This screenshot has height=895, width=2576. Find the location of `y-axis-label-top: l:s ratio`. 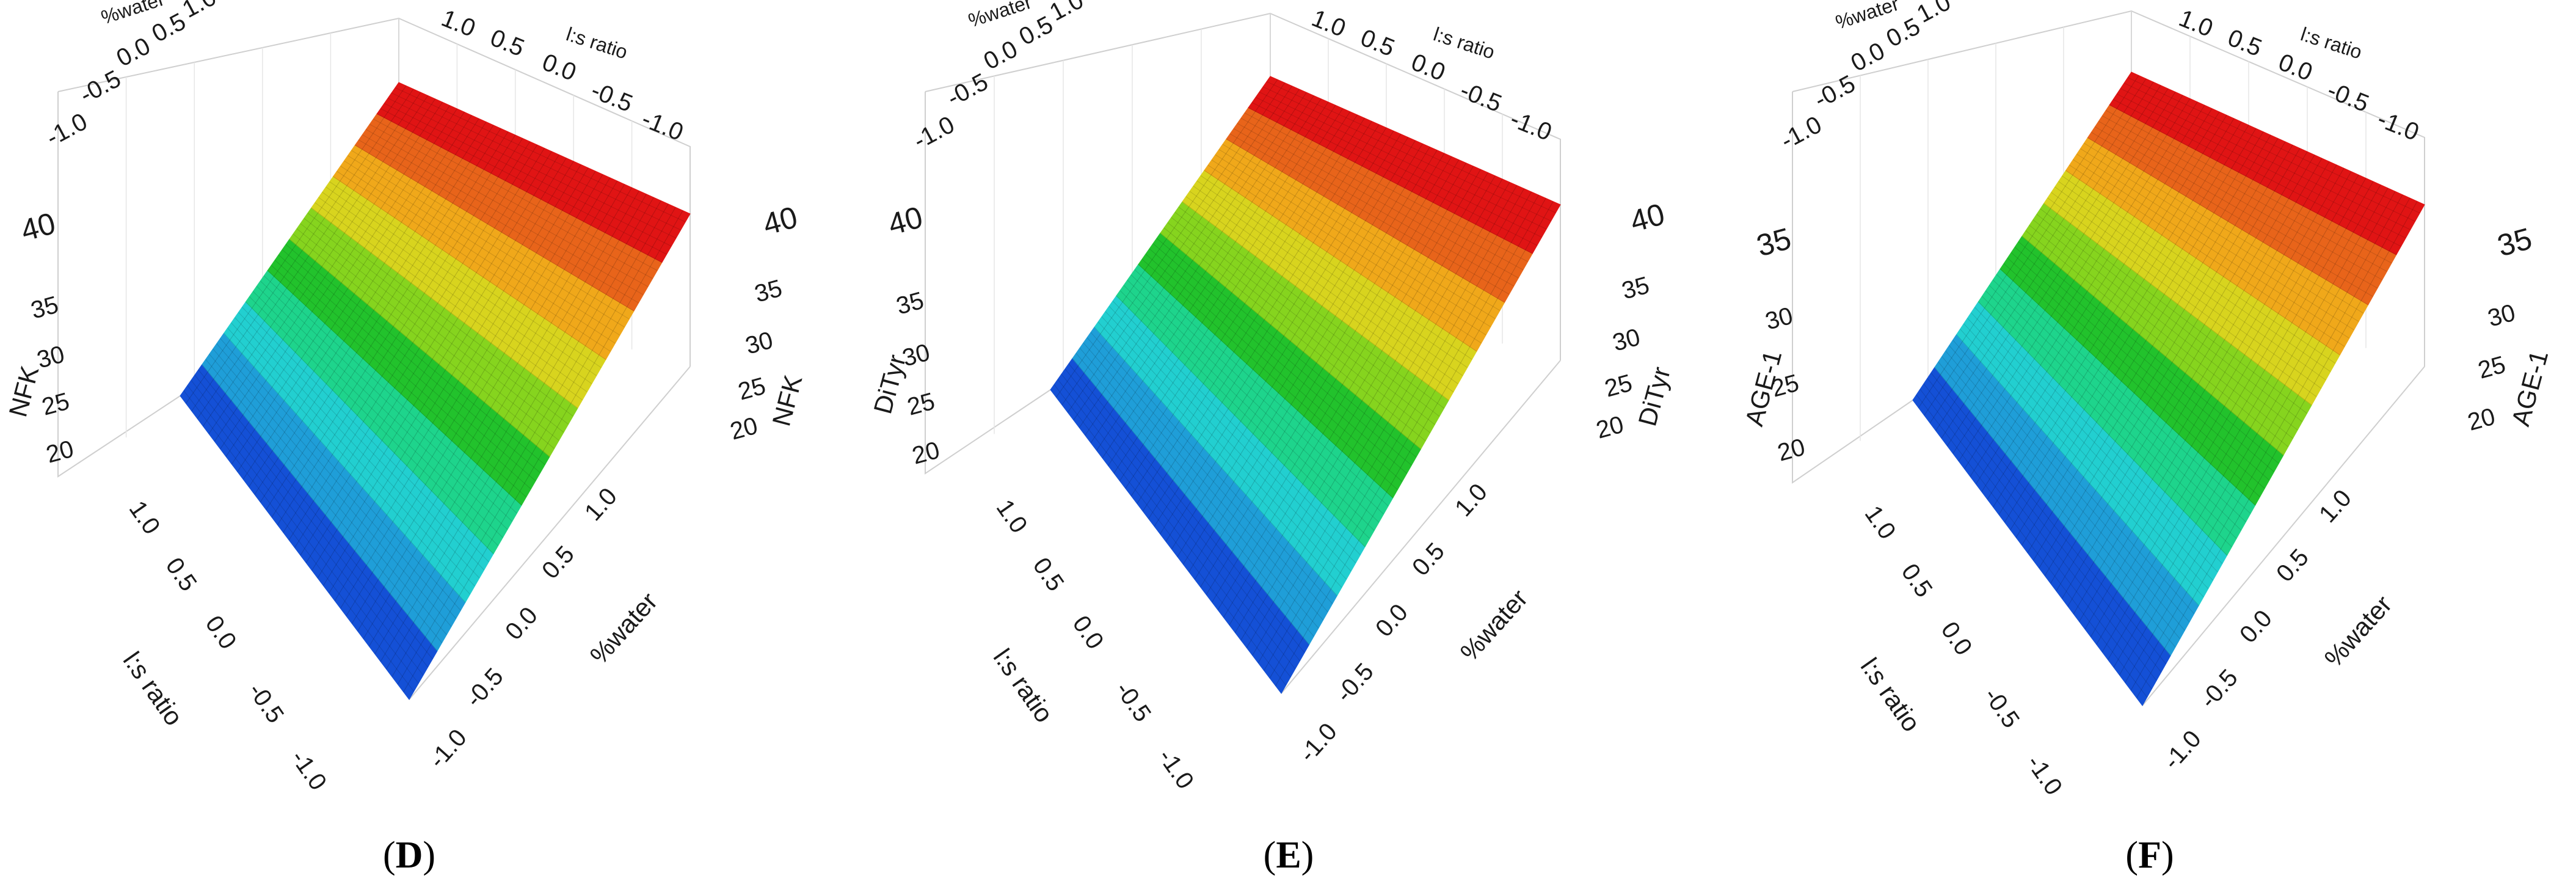

y-axis-label-top: l:s ratio is located at coordinates (597, 43).